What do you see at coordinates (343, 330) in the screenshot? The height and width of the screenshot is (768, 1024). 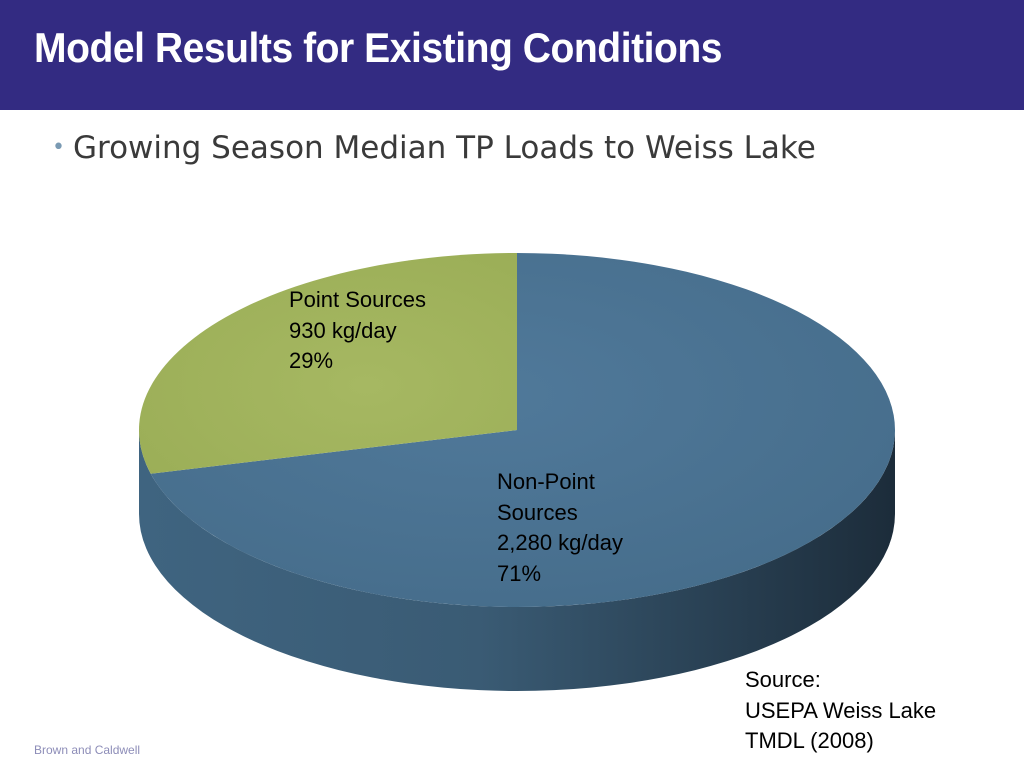 I see `point-sources-value: 930 kg/day` at bounding box center [343, 330].